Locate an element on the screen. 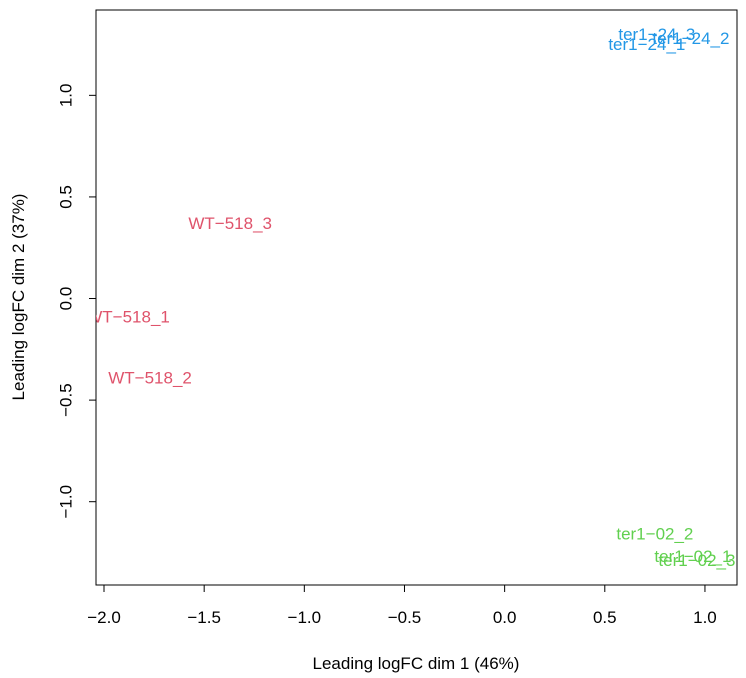 Image resolution: width=746 pixels, height=678 pixels. y-tick-label: 1.0 is located at coordinates (66, 96).